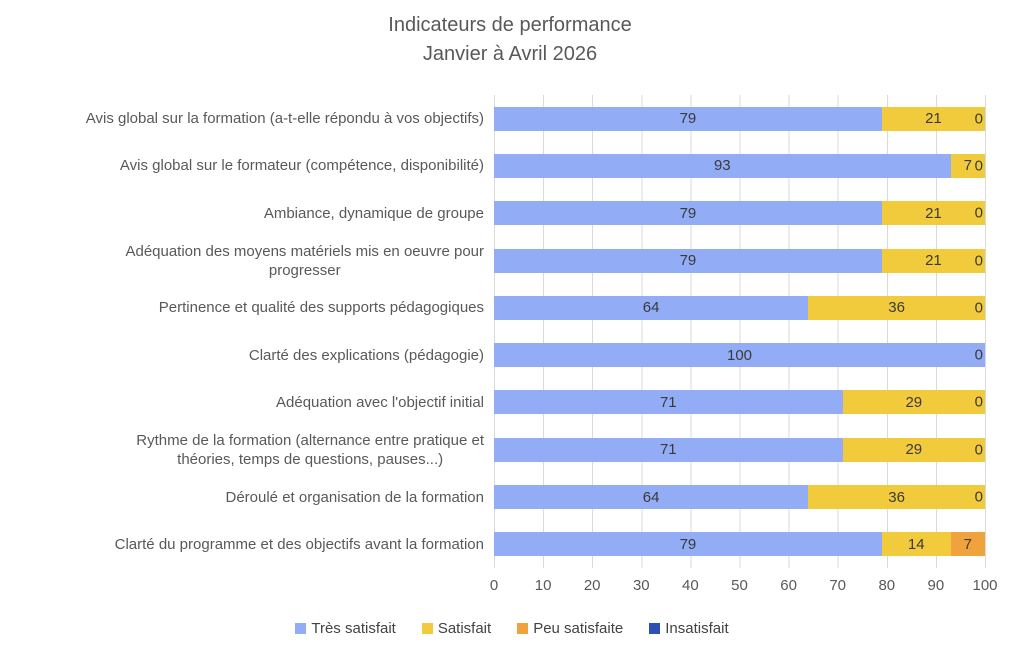  Describe the element at coordinates (838, 585) in the screenshot. I see `x-axis-tick: 70` at that location.